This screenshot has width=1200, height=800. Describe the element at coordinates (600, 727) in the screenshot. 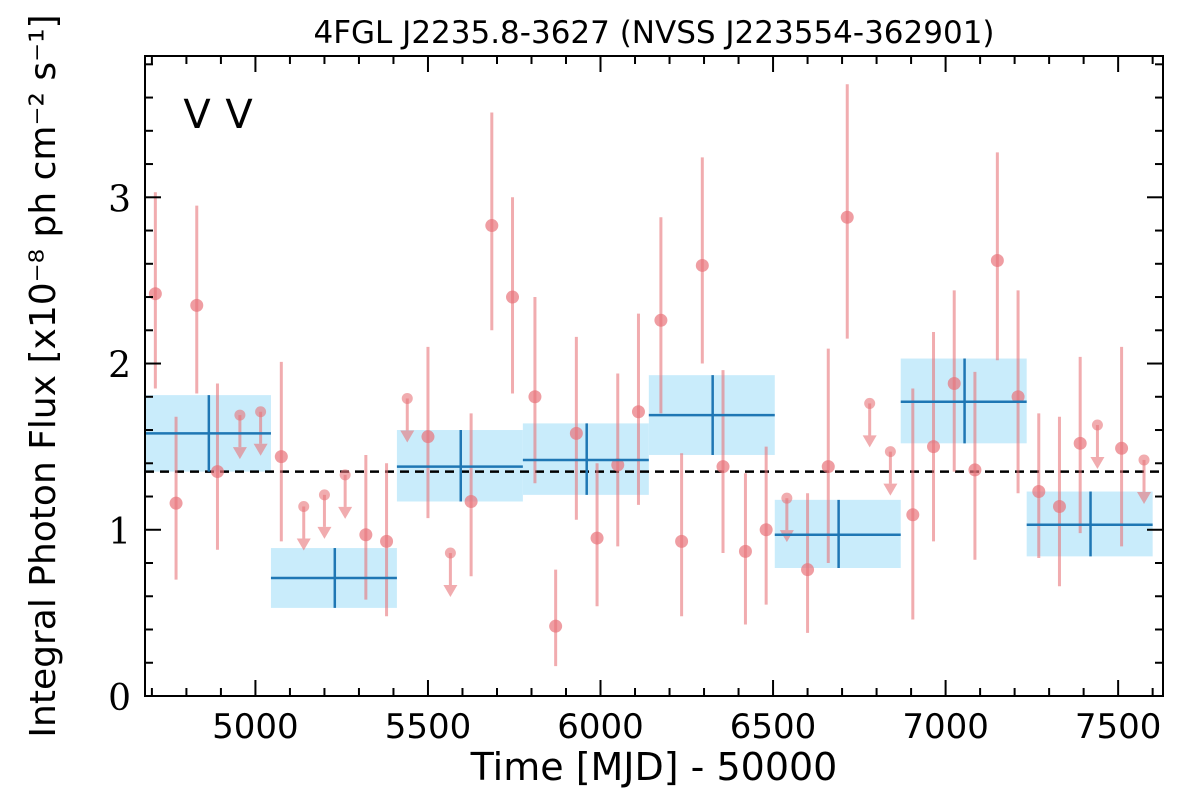

I see `x-tick-label-2: 6000` at that location.